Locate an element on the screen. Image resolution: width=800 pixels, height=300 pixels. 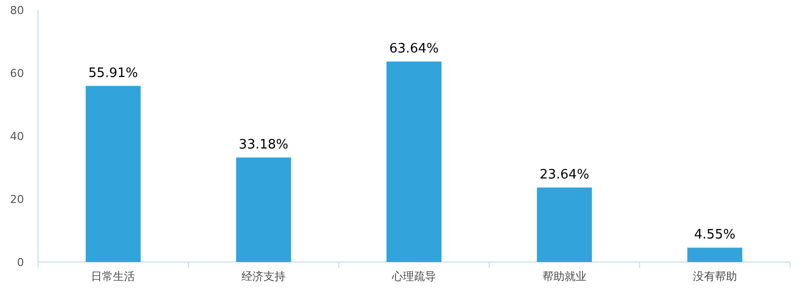
y-tick-label: 0 is located at coordinates (20, 262).